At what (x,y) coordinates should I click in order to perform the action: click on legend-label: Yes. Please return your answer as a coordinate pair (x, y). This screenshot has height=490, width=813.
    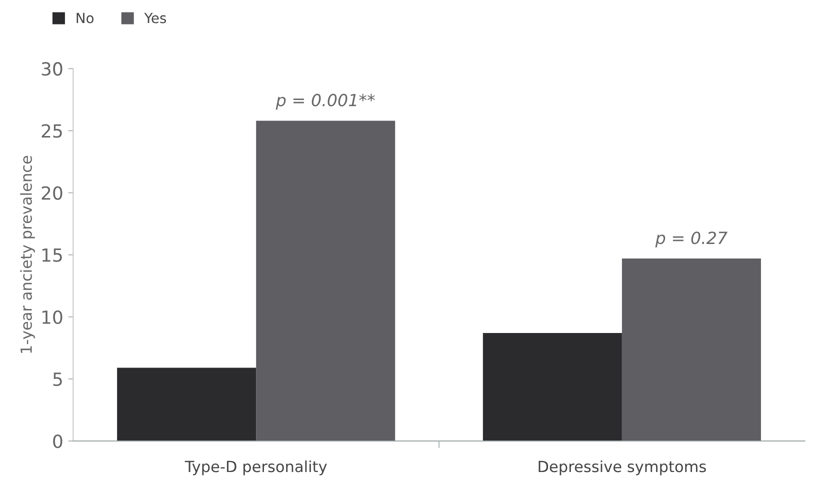
    Looking at the image, I should click on (155, 18).